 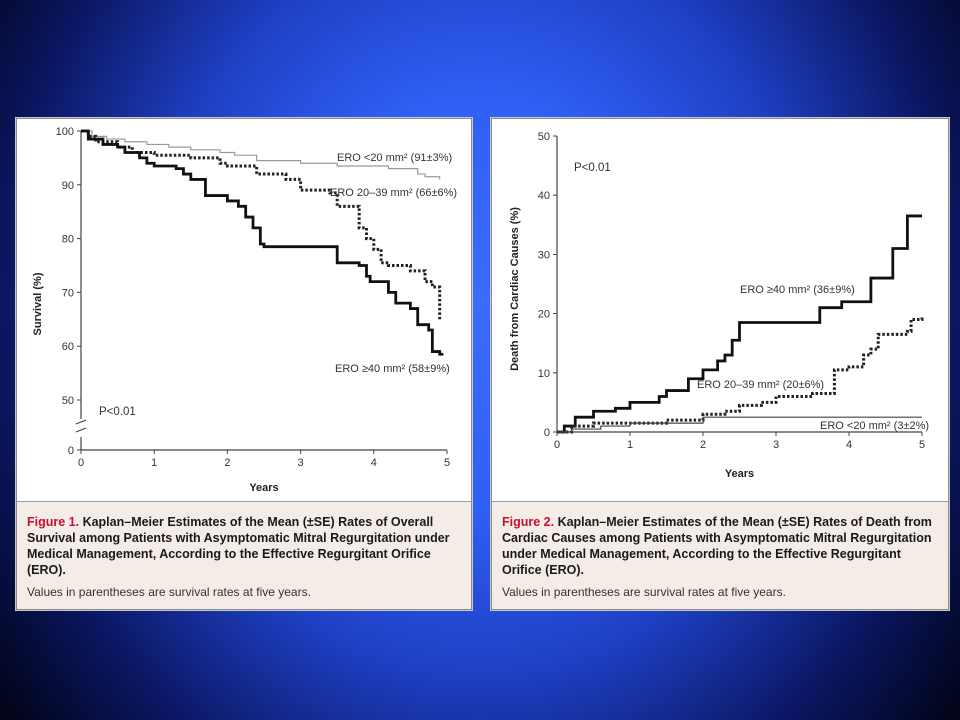 What do you see at coordinates (760, 385) in the screenshot?
I see `label-ero-20-39: ERO 20–39 mm² (20±6%)` at bounding box center [760, 385].